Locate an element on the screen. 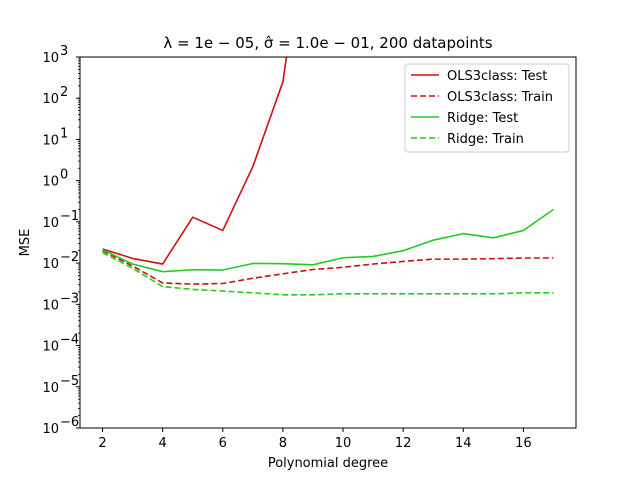 This screenshot has width=640, height=480. y-tick-exponent: 2 is located at coordinates (64, 92).